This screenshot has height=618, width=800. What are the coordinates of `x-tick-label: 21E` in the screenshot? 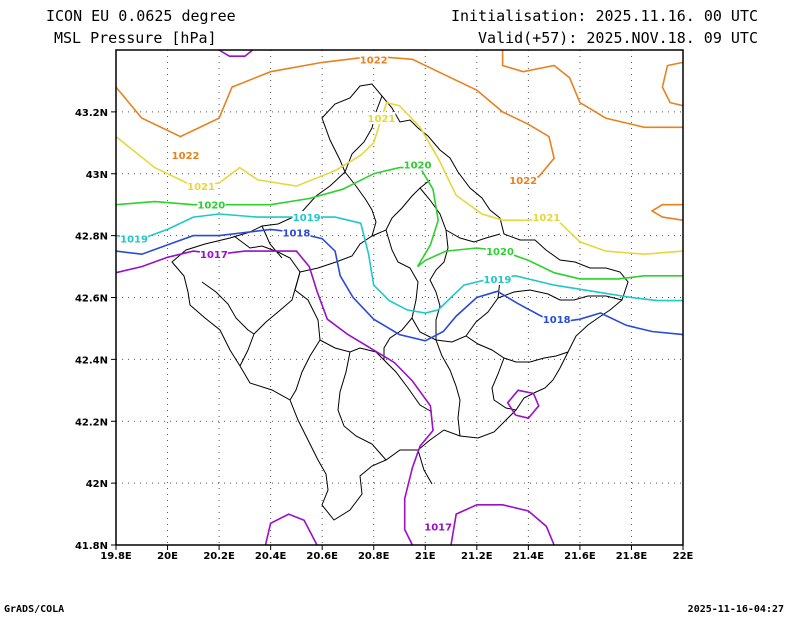 It's located at (425, 556).